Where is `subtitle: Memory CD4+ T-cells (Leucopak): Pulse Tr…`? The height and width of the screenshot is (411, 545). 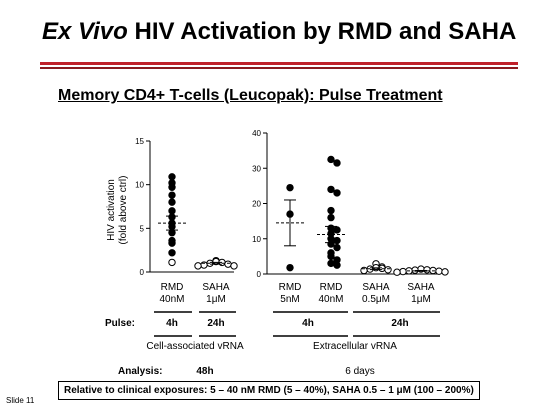 subtitle: Memory CD4+ T-cells (Leucopak): Pulse Tr… is located at coordinates (250, 95).